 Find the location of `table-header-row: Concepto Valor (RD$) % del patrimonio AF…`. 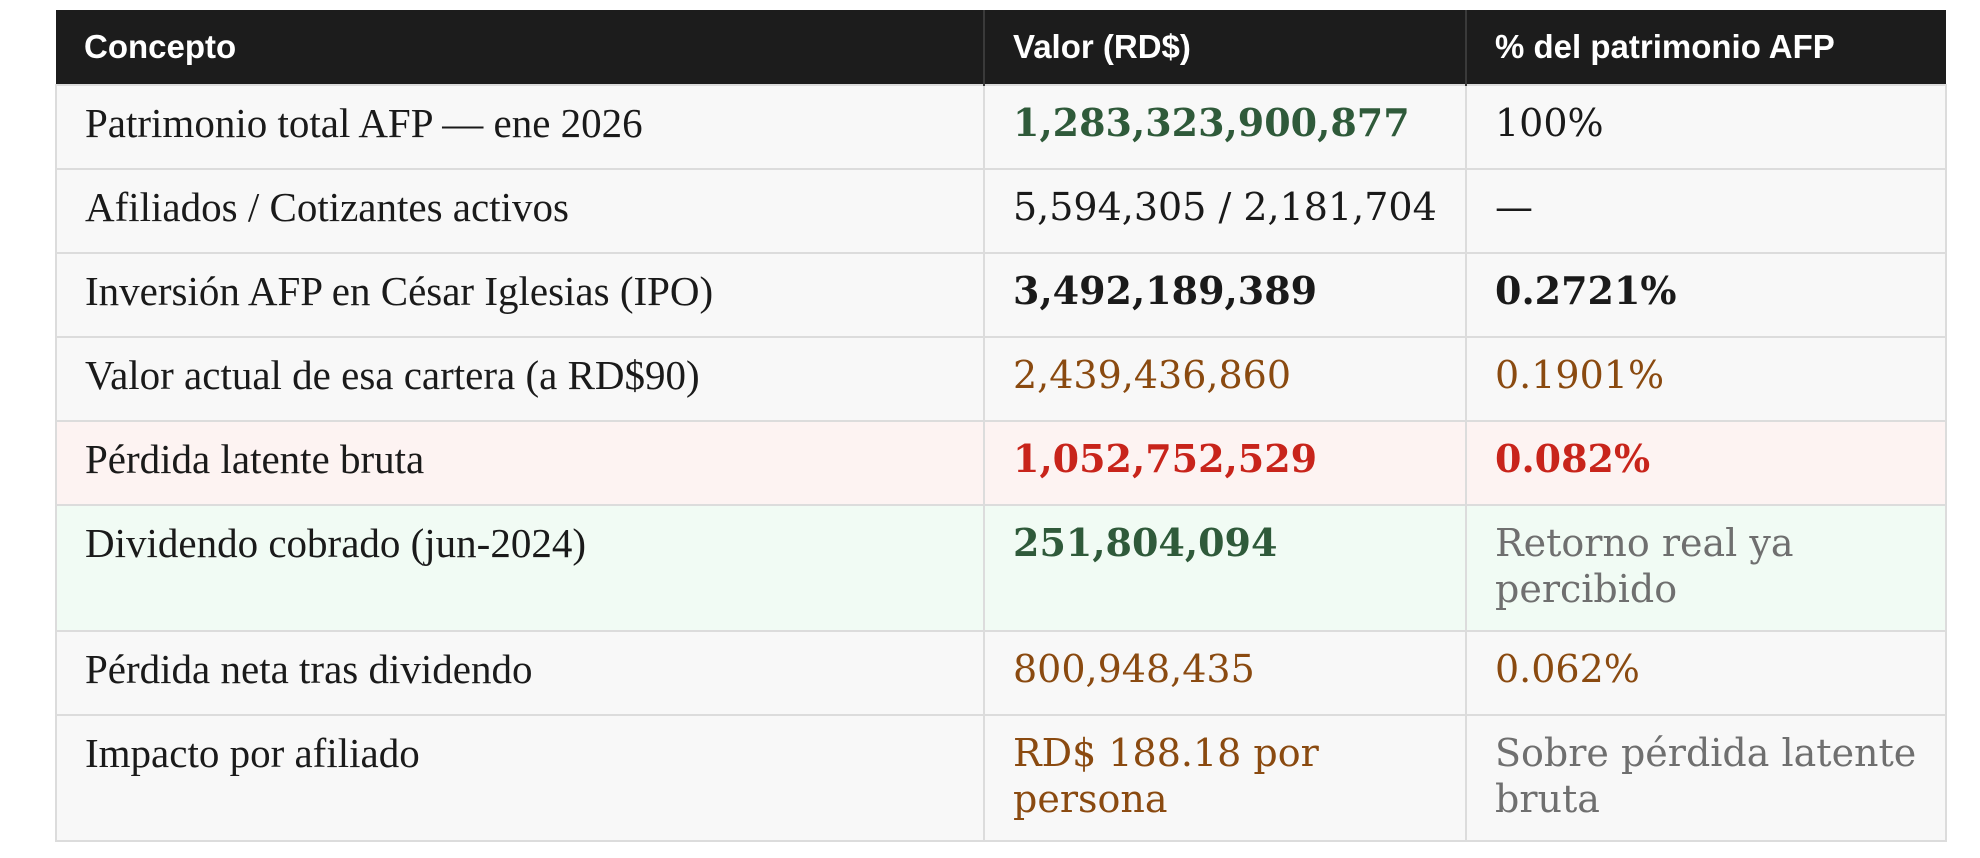

table-header-row: Concepto Valor (RD$) % del patrimonio AF… is located at coordinates (1001, 47).